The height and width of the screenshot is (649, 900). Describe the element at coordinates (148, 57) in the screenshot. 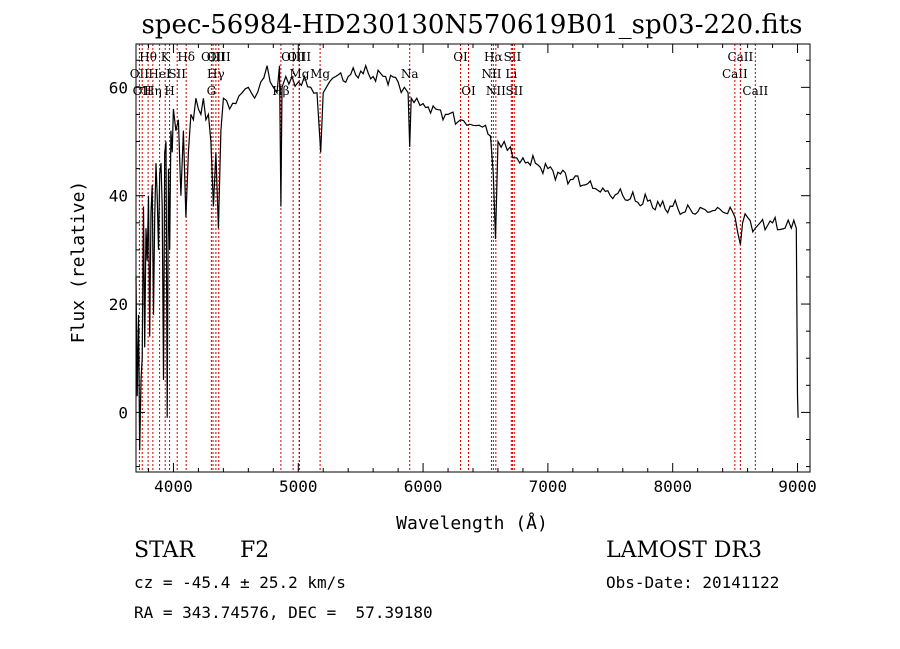

I see `line-marker-label: Hθ` at that location.